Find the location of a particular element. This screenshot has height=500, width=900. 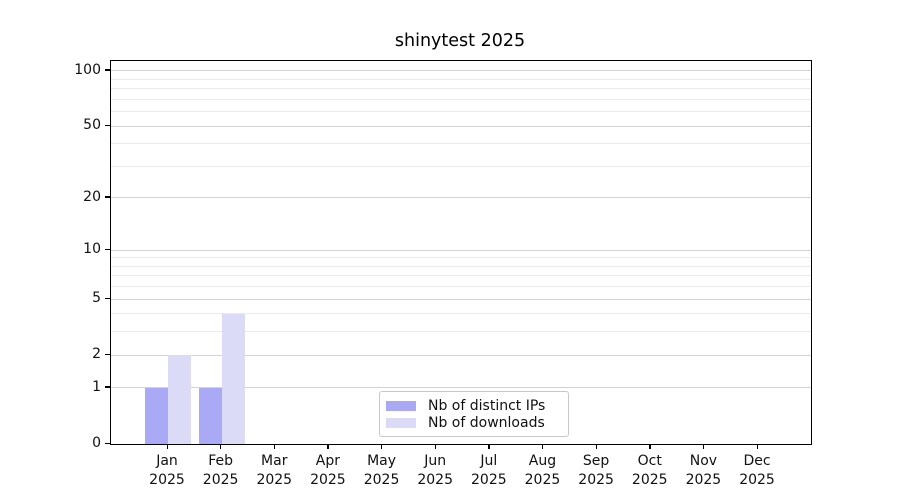

legend-label: Nb of downloads is located at coordinates (486, 422).